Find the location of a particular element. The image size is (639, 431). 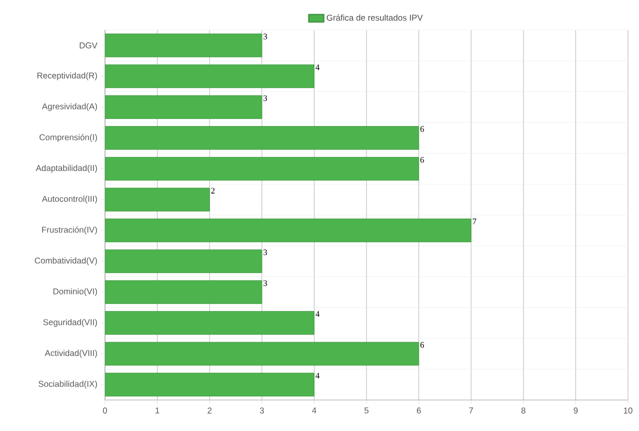

x-tick-label: 1 is located at coordinates (158, 411).